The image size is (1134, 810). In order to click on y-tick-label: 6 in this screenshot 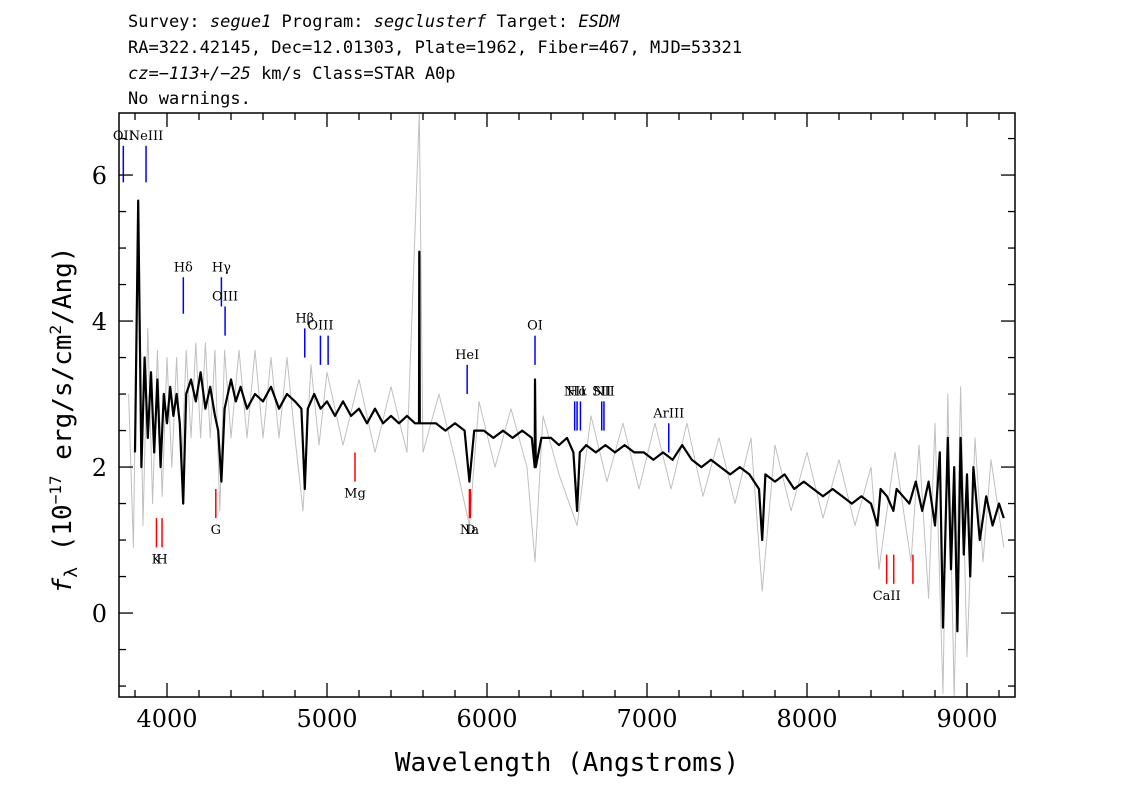, I will do `click(99, 176)`.